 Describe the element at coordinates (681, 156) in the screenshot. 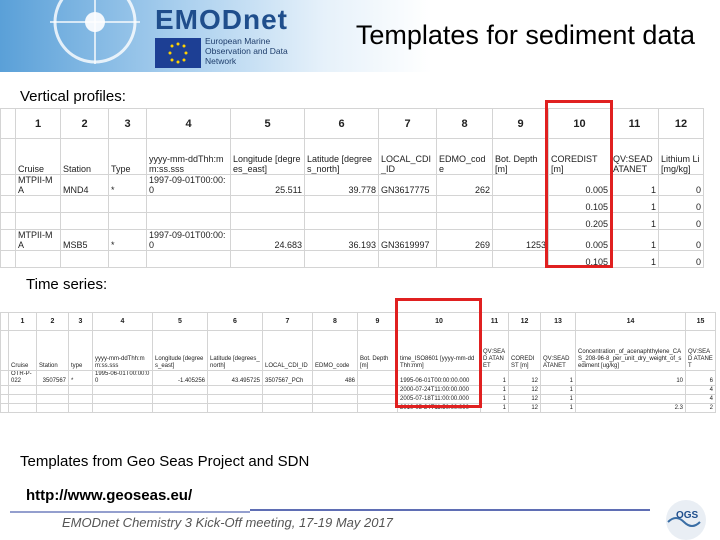

I see `cell: Lithium Li [mg/kg]` at that location.